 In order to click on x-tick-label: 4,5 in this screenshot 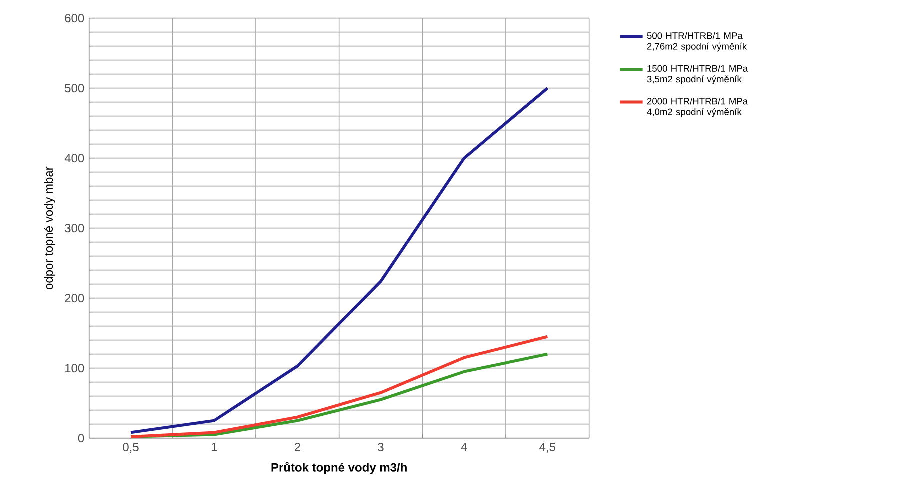, I will do `click(548, 448)`.